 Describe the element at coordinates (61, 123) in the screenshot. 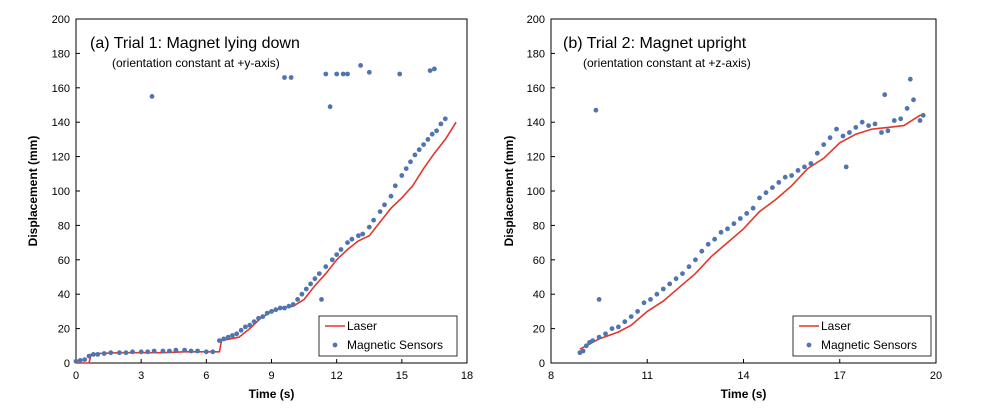

I see `panel-a-y-tick-label: 140` at that location.